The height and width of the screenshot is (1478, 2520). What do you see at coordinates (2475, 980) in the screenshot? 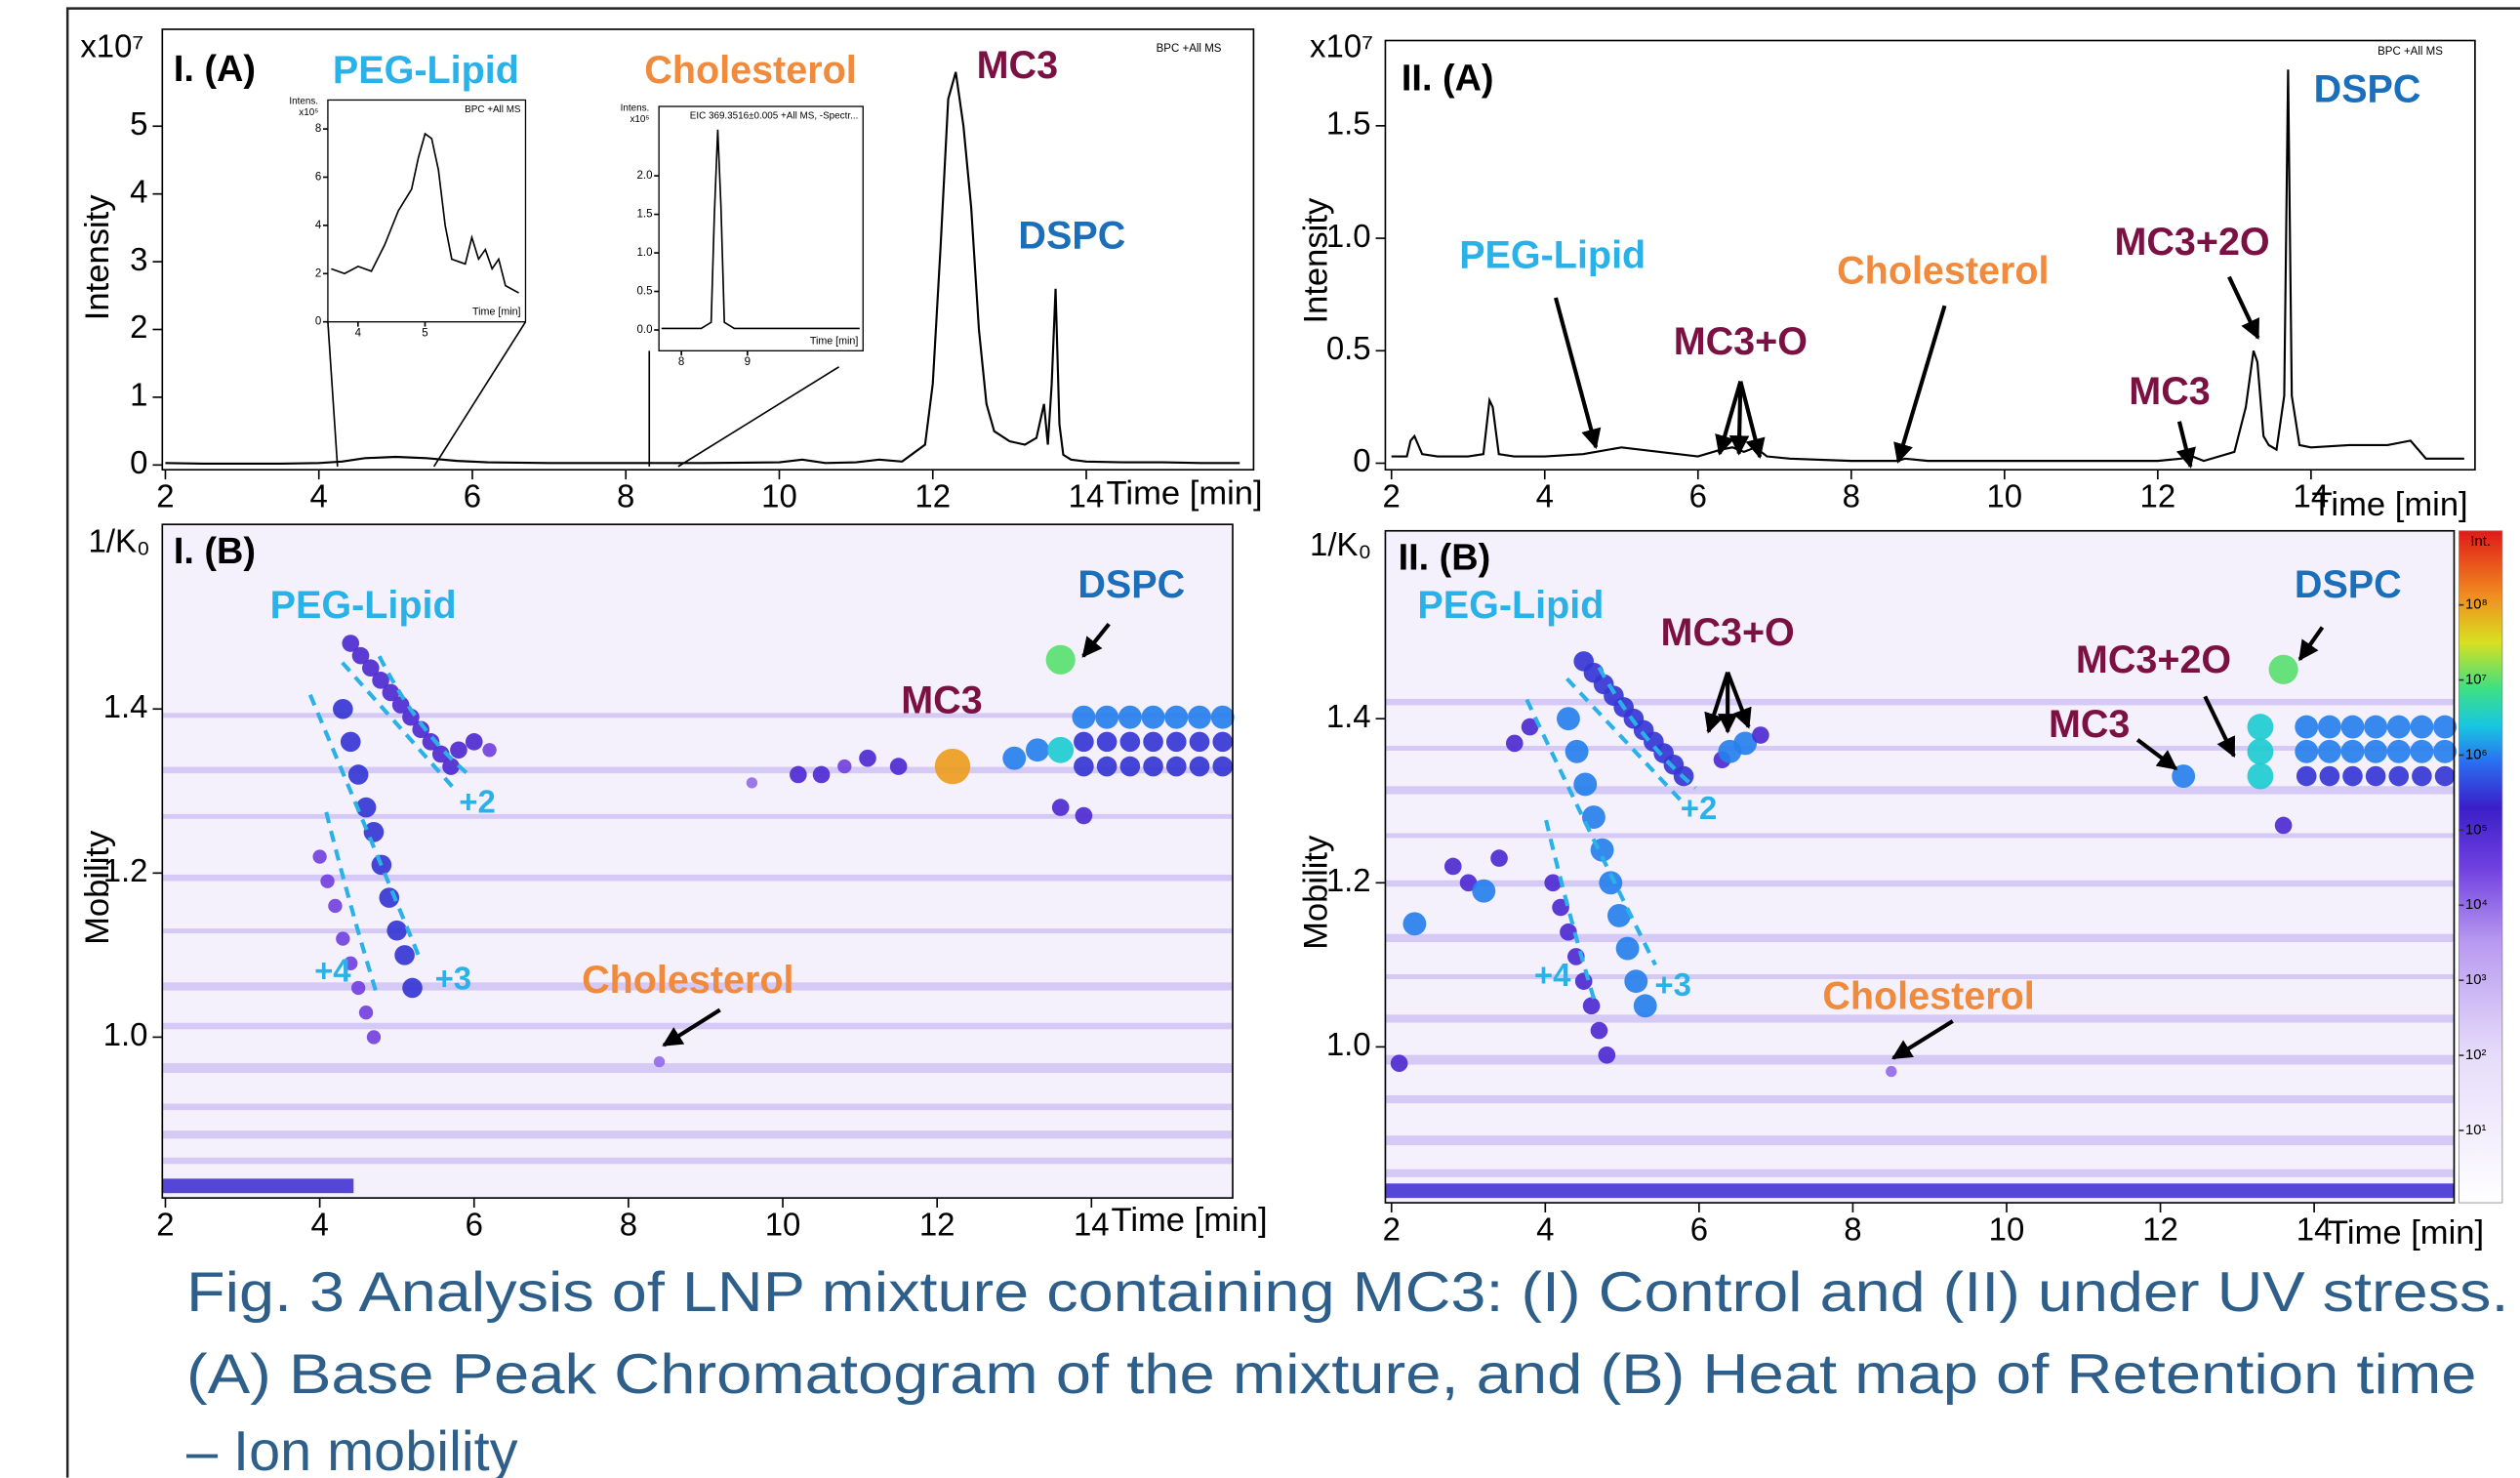
I see `colorbar-tick-label: 10³` at bounding box center [2475, 980].